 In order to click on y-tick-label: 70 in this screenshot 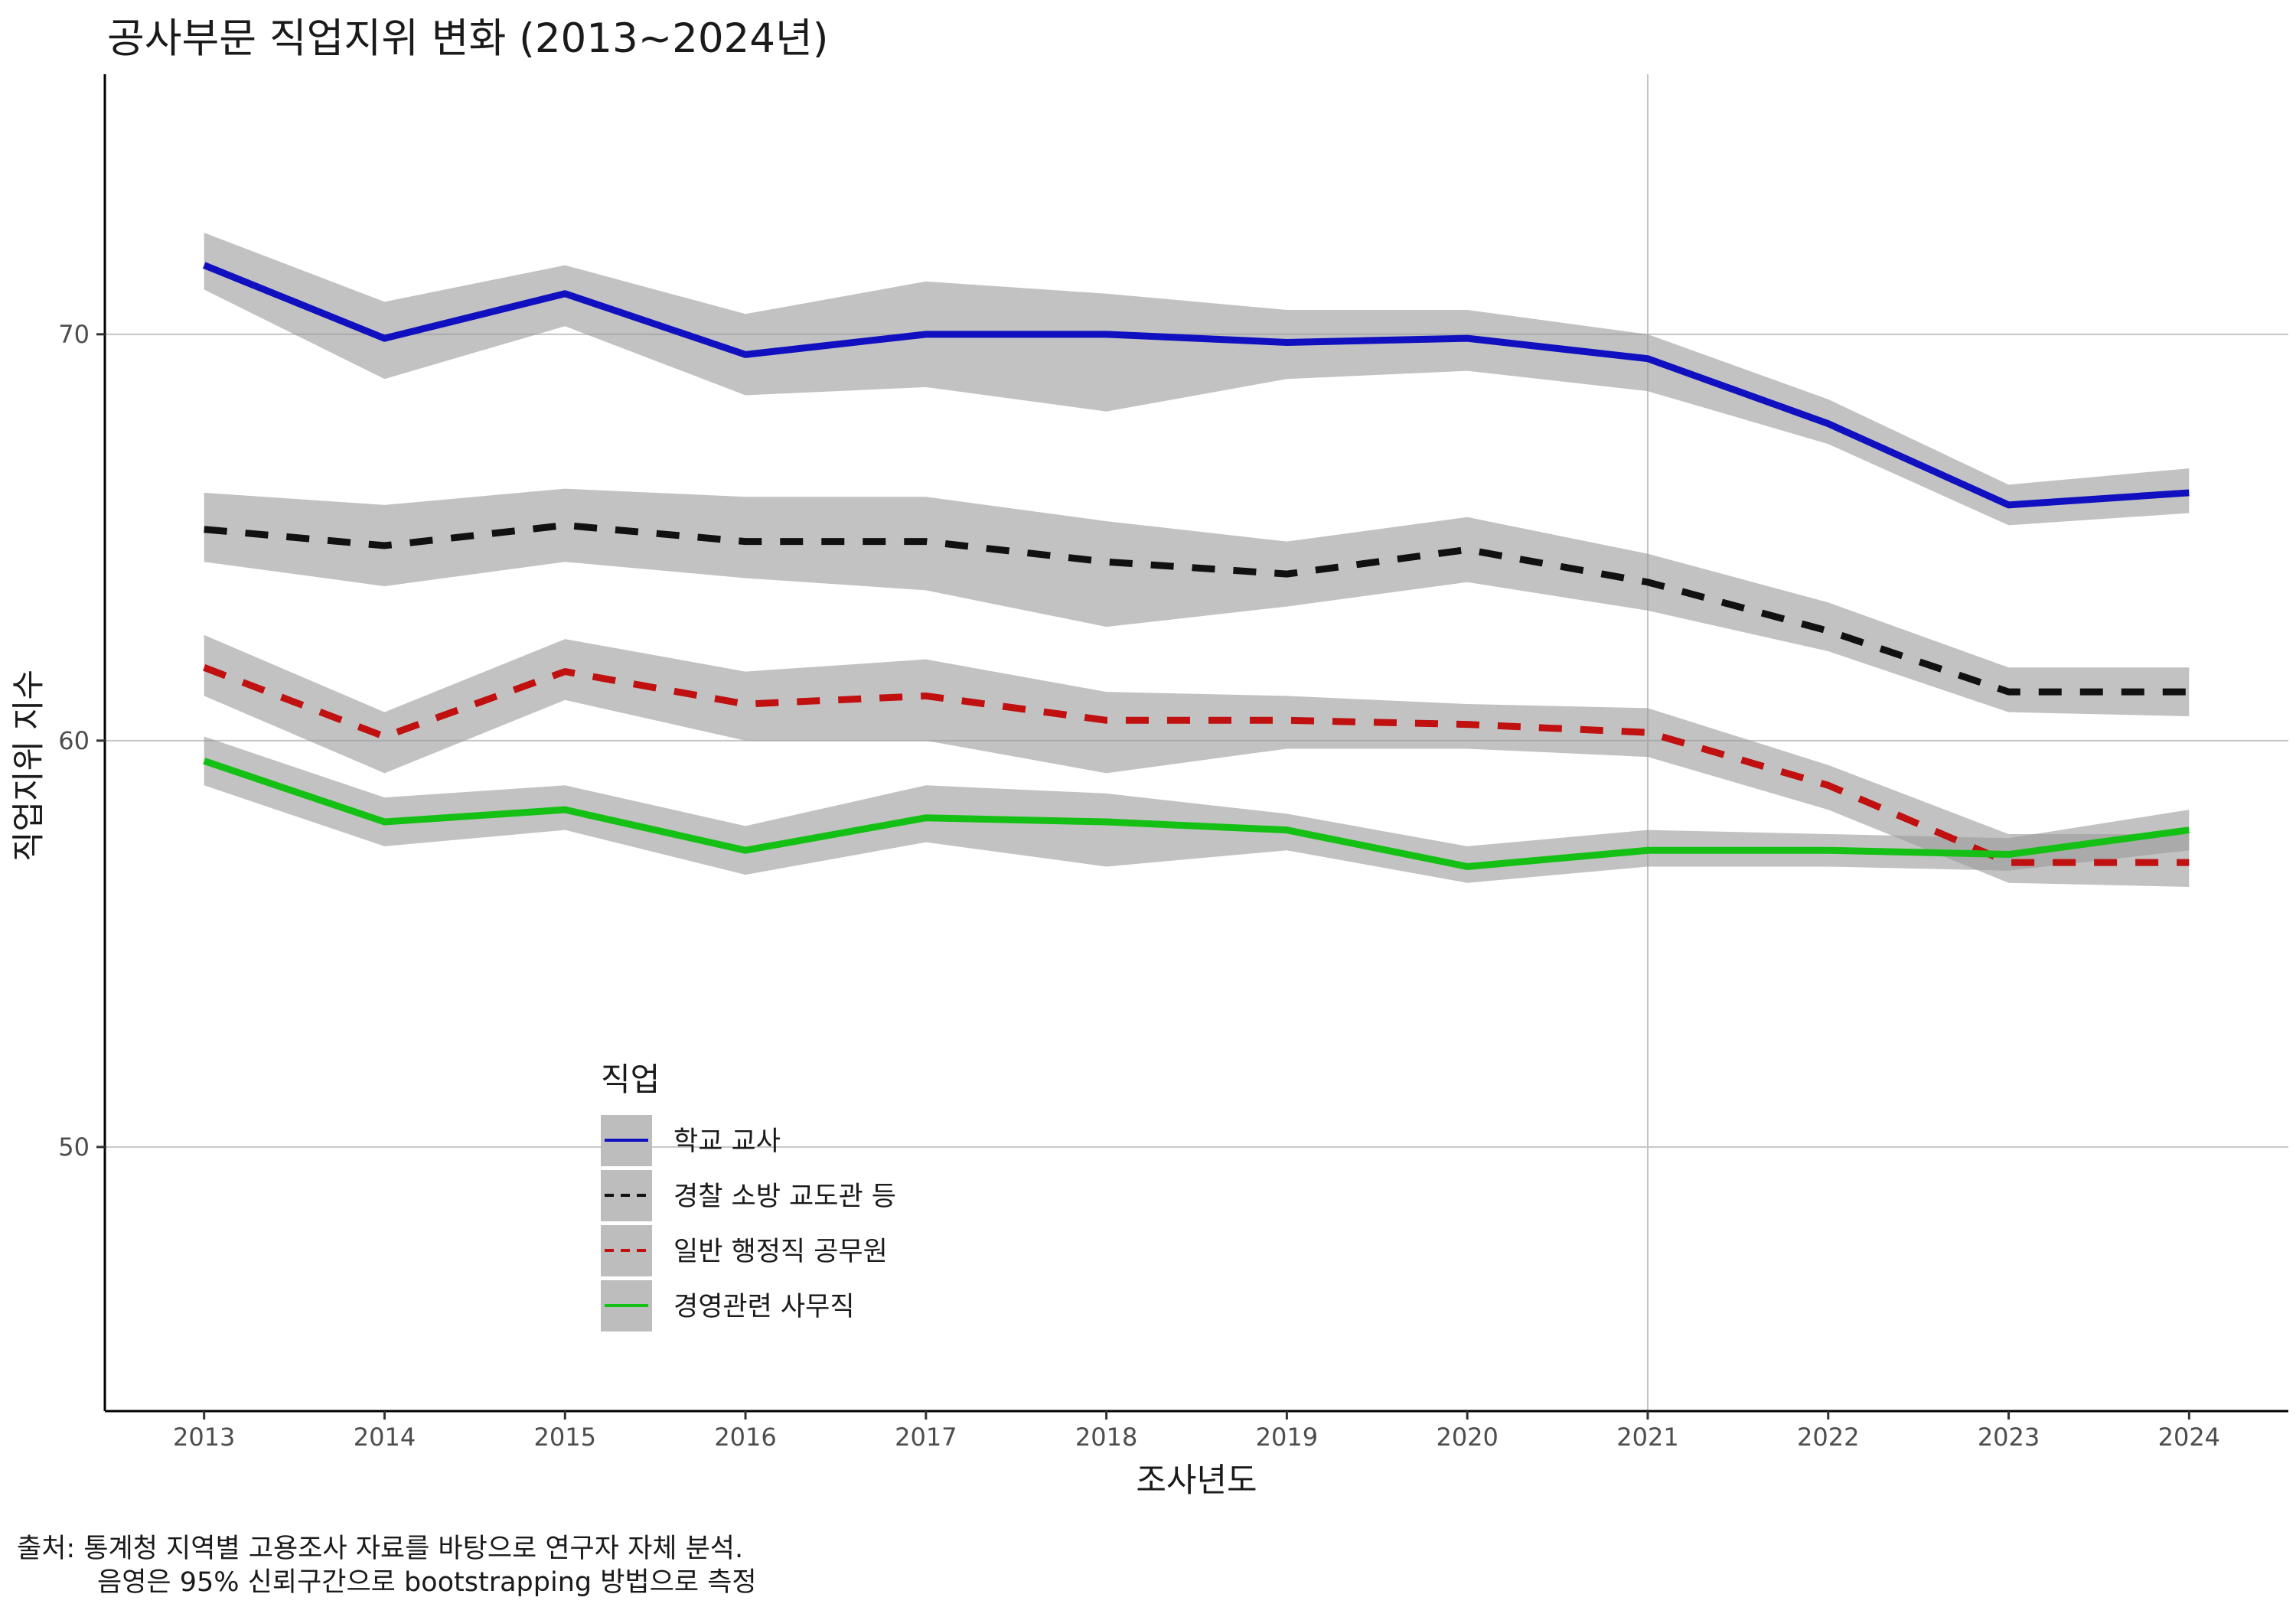, I will do `click(74, 334)`.